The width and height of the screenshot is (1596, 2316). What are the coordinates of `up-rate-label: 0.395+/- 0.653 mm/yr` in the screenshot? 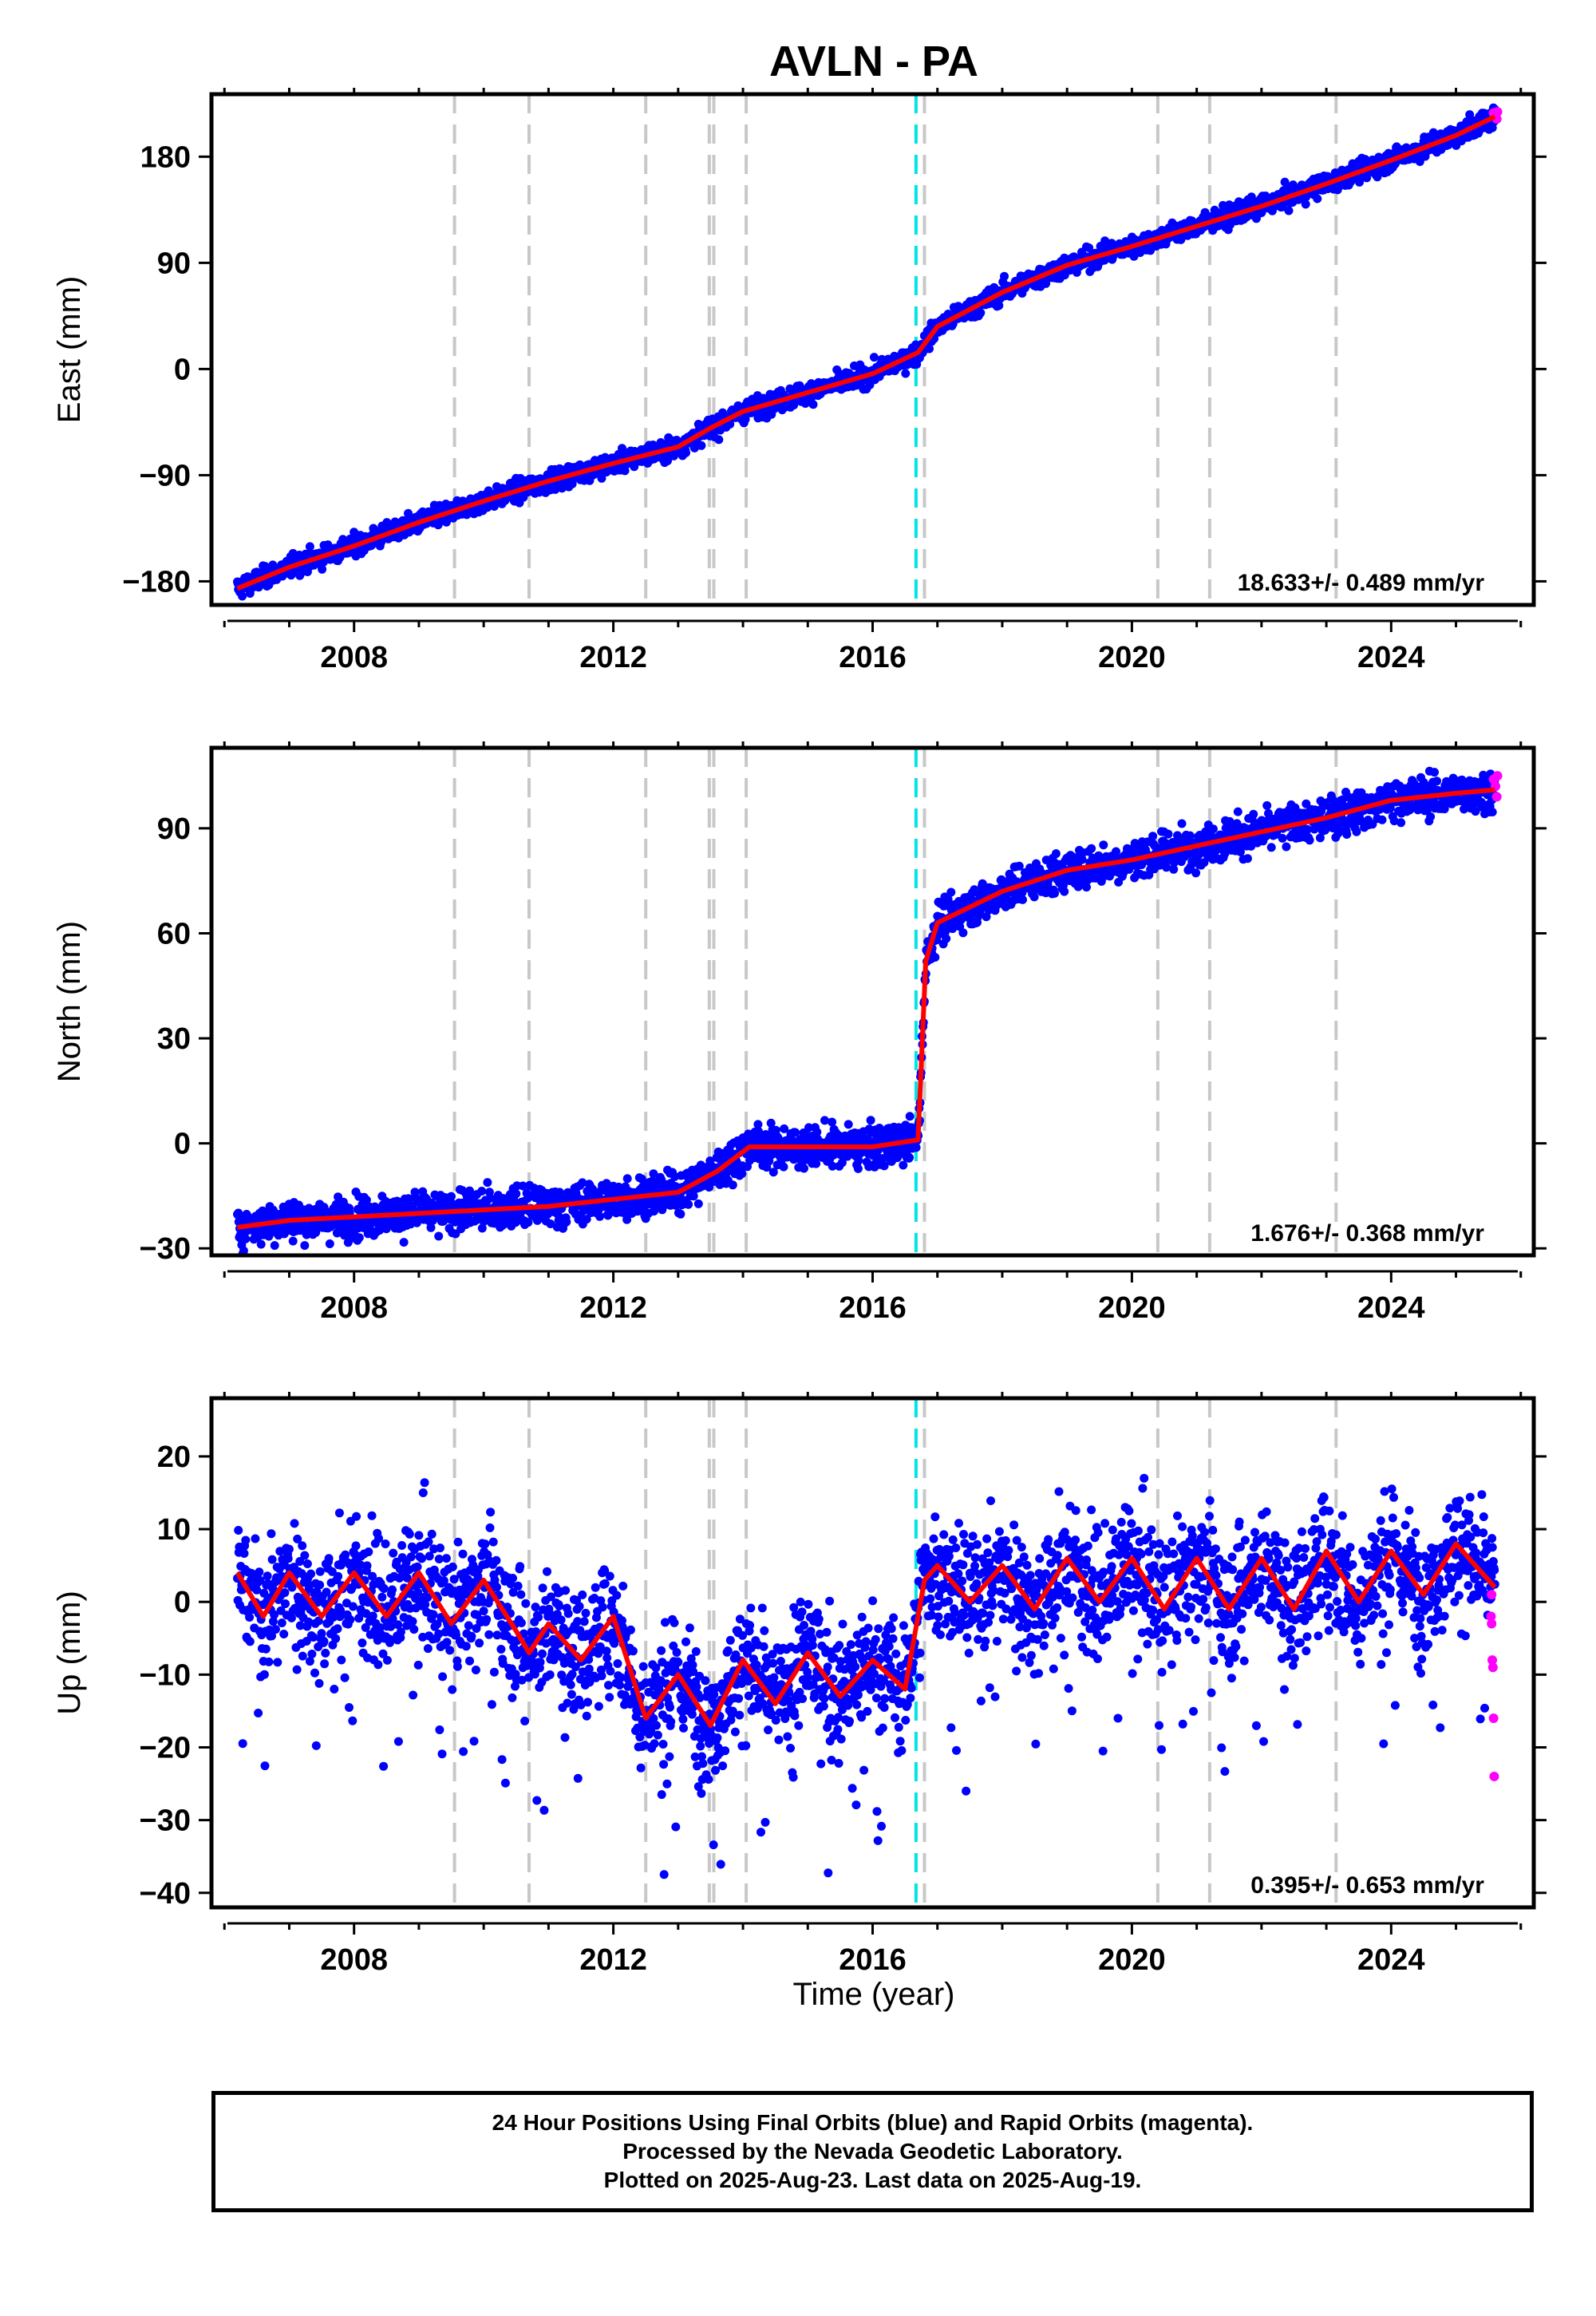 It's located at (1367, 1885).